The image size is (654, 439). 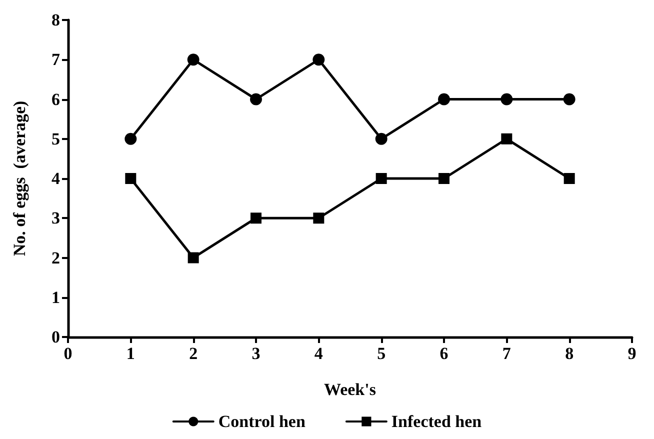 What do you see at coordinates (56, 99) in the screenshot?
I see `y-tick-label: 6` at bounding box center [56, 99].